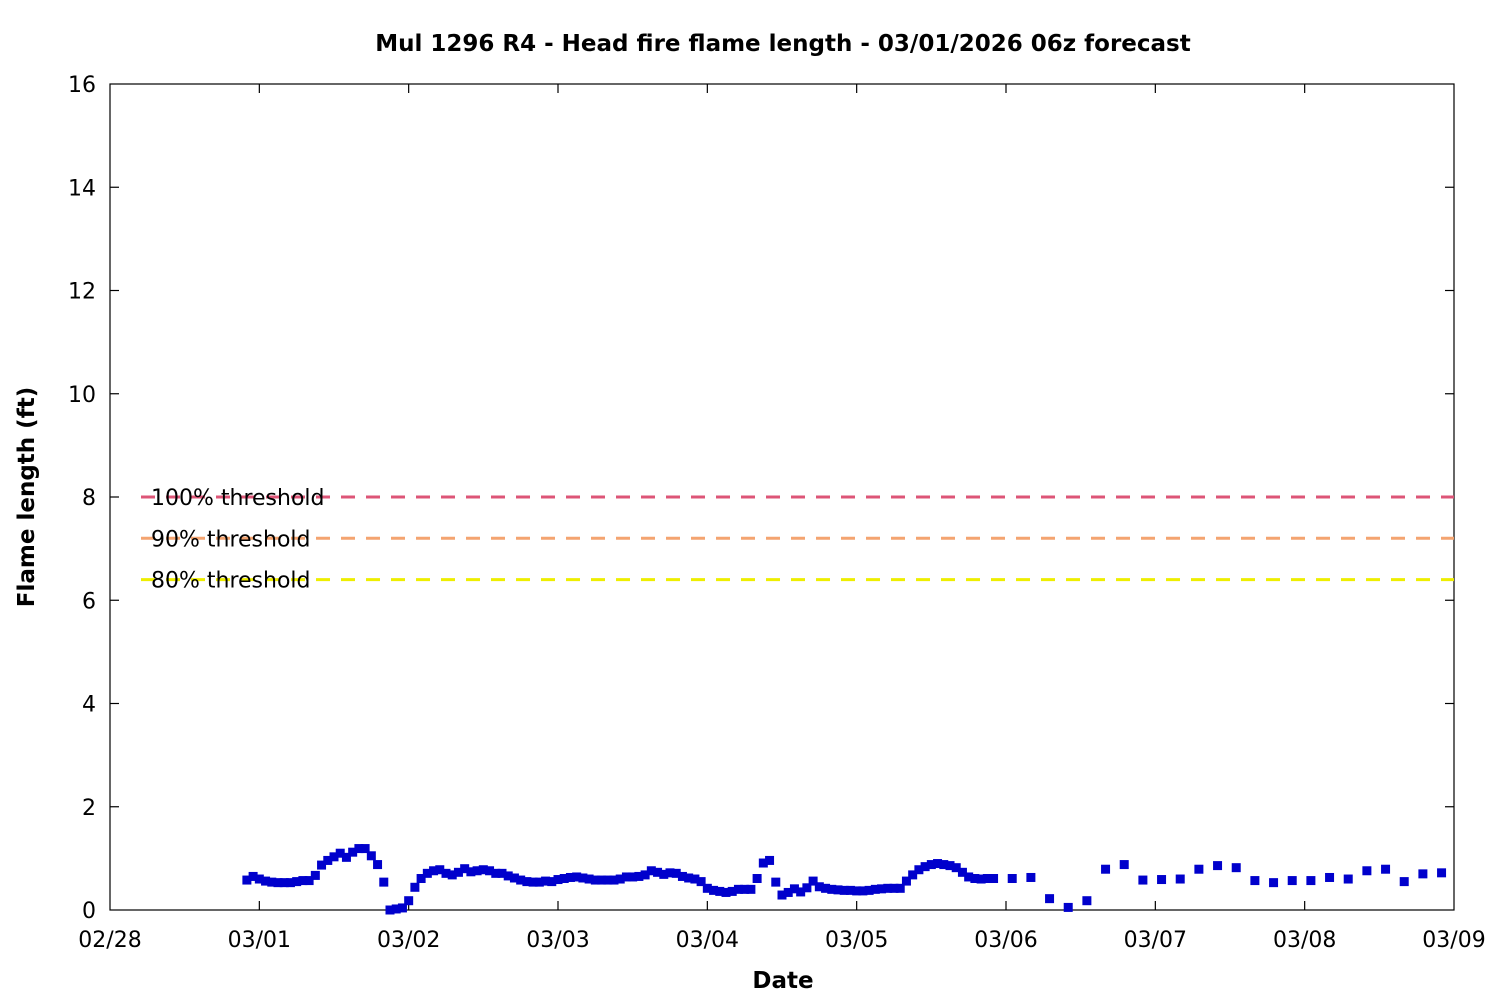  Describe the element at coordinates (82, 85) in the screenshot. I see `y-tick-label: 16` at that location.